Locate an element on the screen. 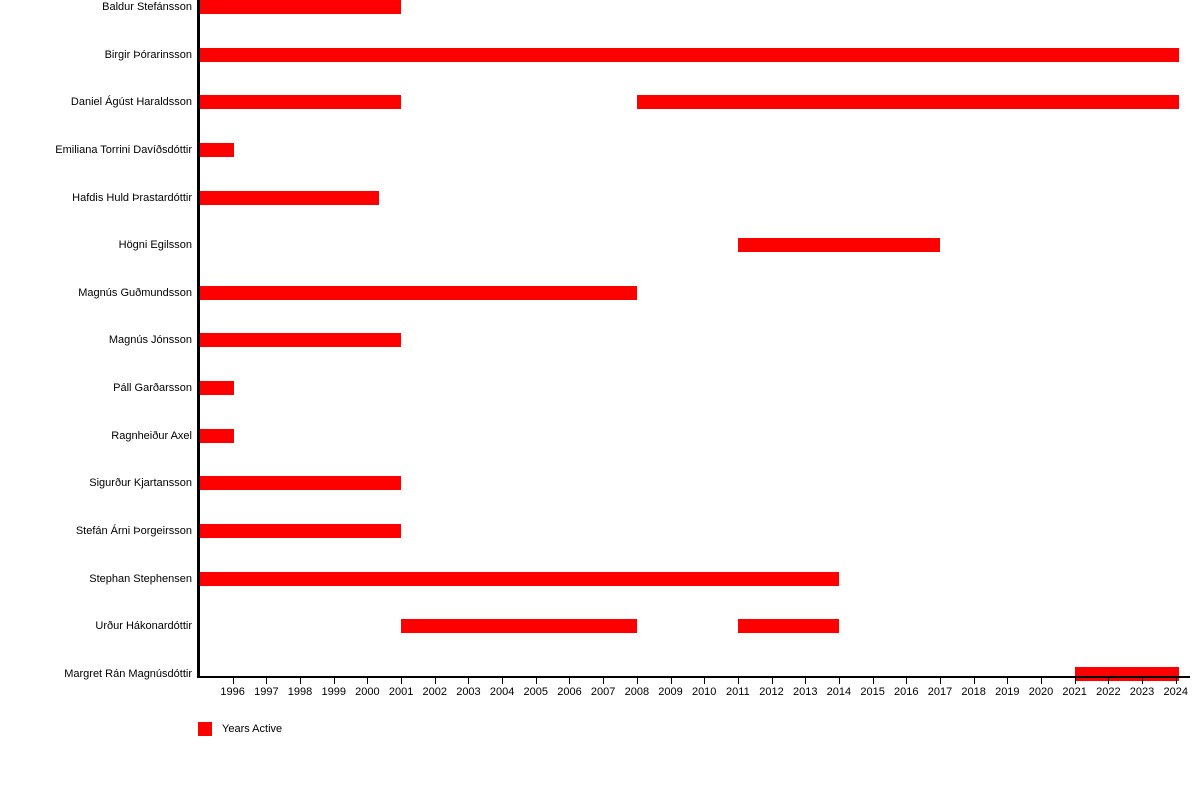 The image size is (1200, 800). x-tick-label: 2005 is located at coordinates (536, 692).